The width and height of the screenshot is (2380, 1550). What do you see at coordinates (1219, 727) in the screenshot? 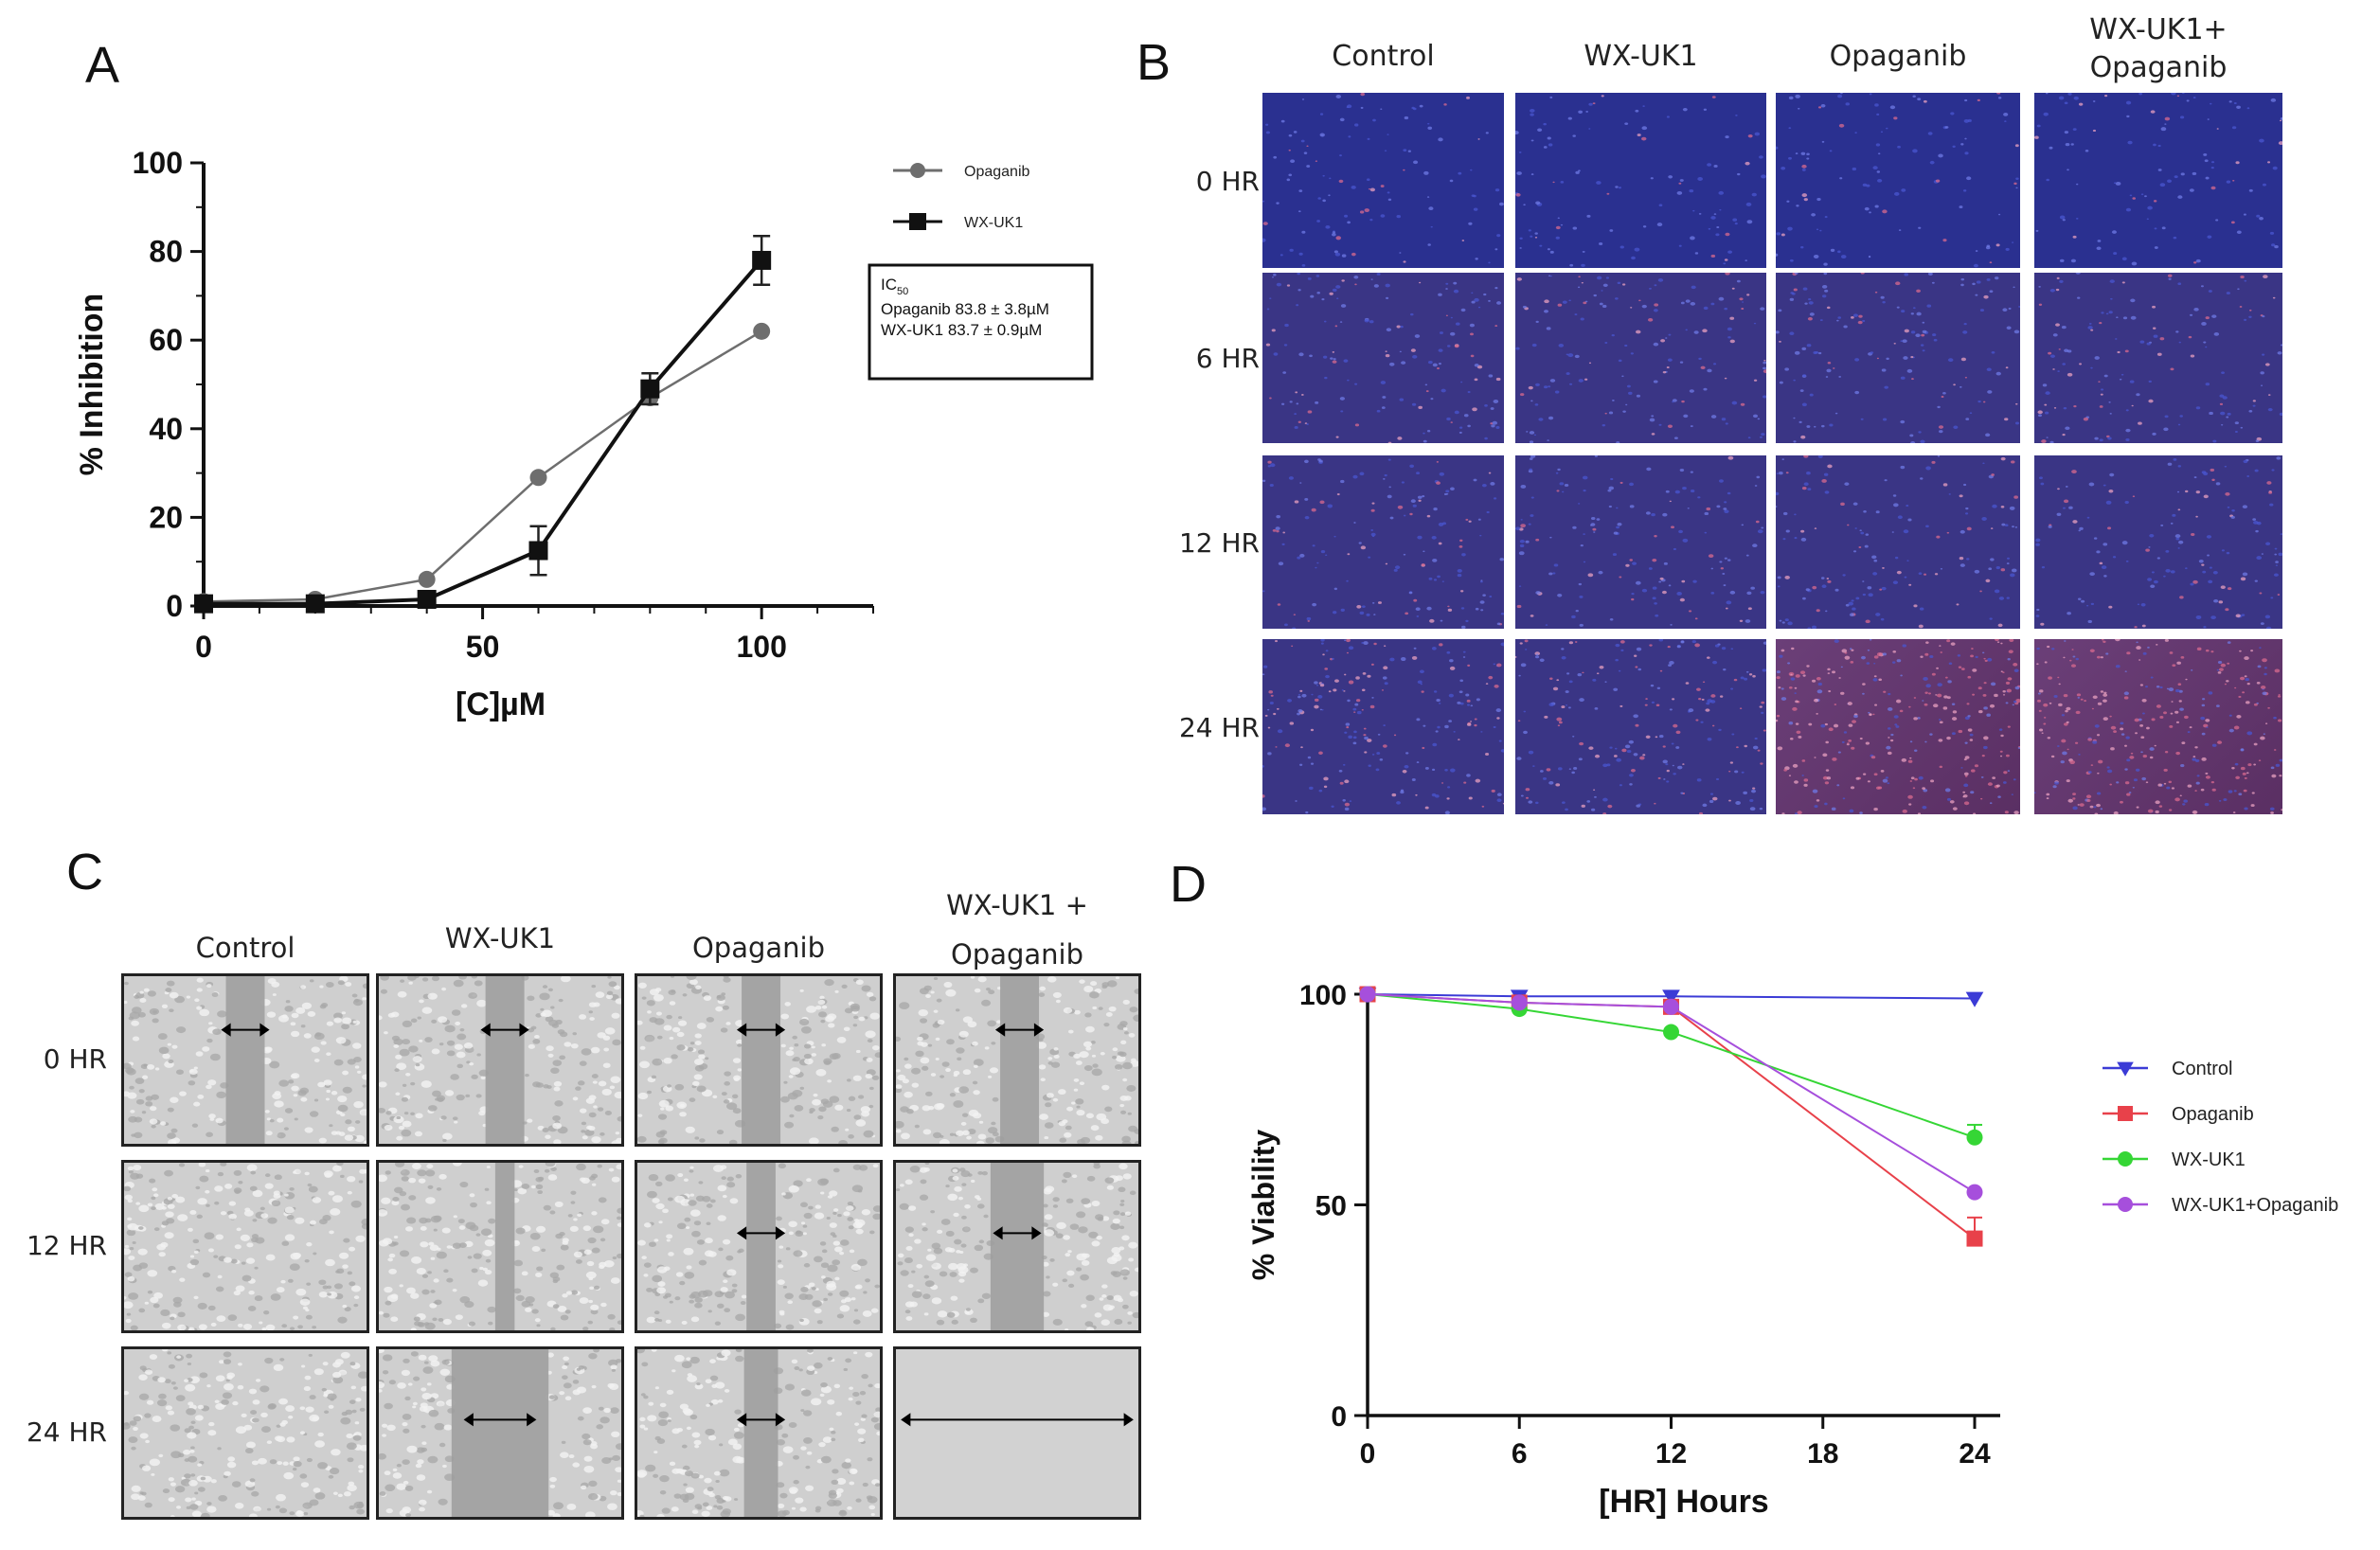
I see `panel-b-row-label: 24 HR` at bounding box center [1219, 727].